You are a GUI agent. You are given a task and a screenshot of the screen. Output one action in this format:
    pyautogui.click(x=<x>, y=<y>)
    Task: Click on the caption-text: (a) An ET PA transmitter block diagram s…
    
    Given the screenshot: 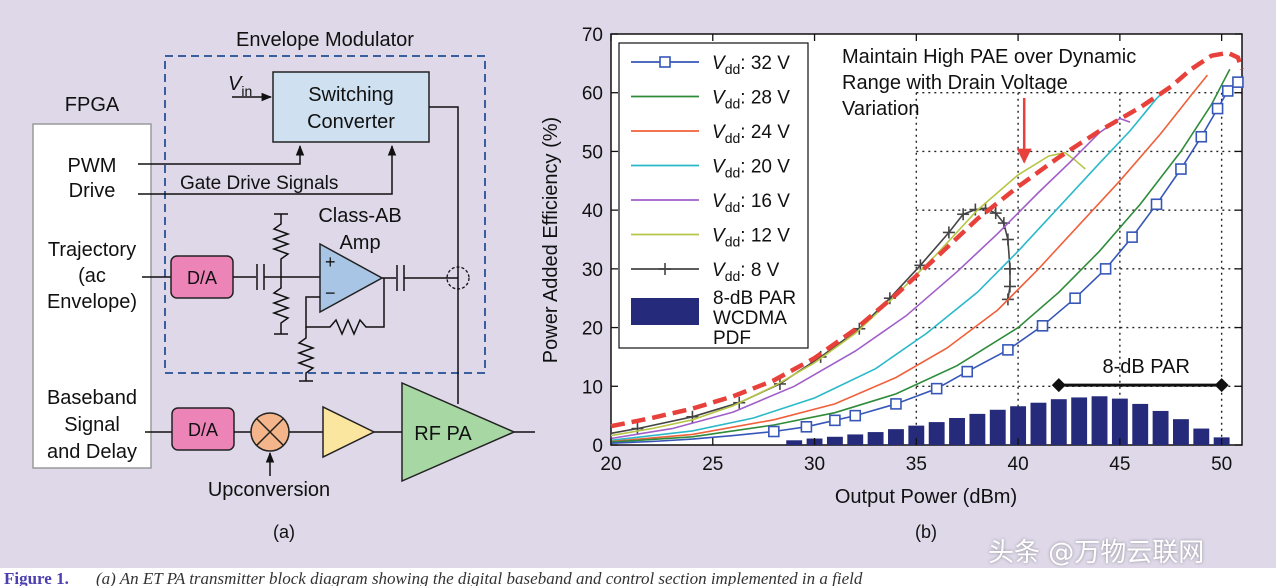 What is the action you would take?
    pyautogui.click(x=479, y=577)
    